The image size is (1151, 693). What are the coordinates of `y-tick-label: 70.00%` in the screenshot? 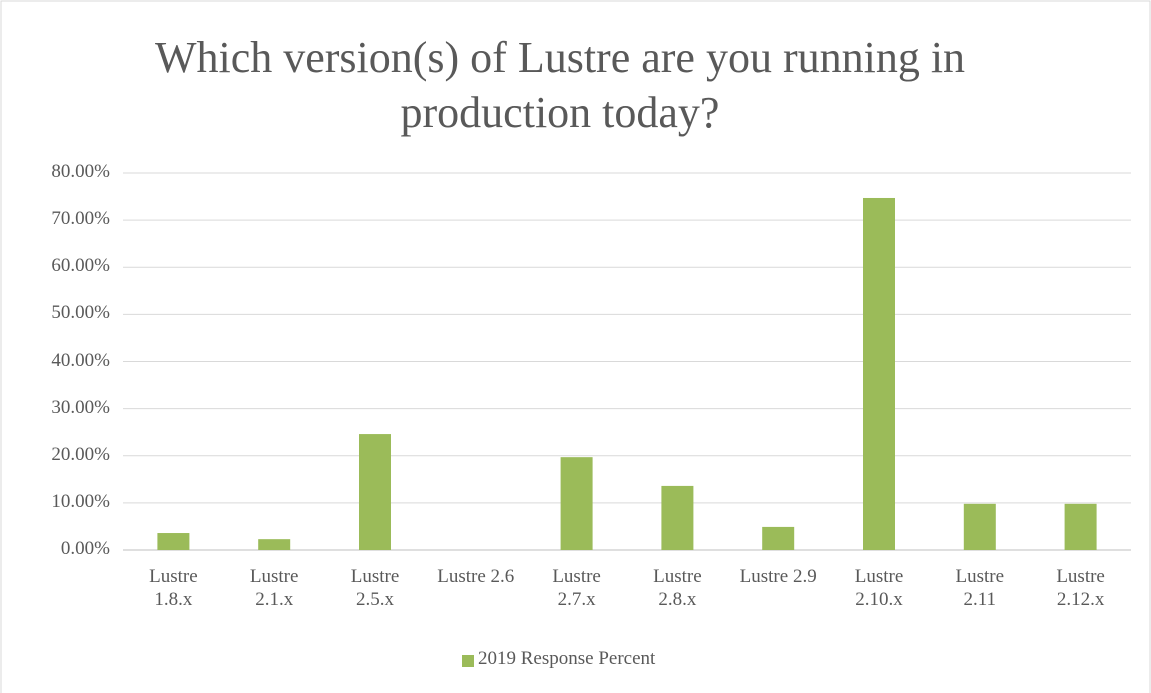 It's located at (80, 219).